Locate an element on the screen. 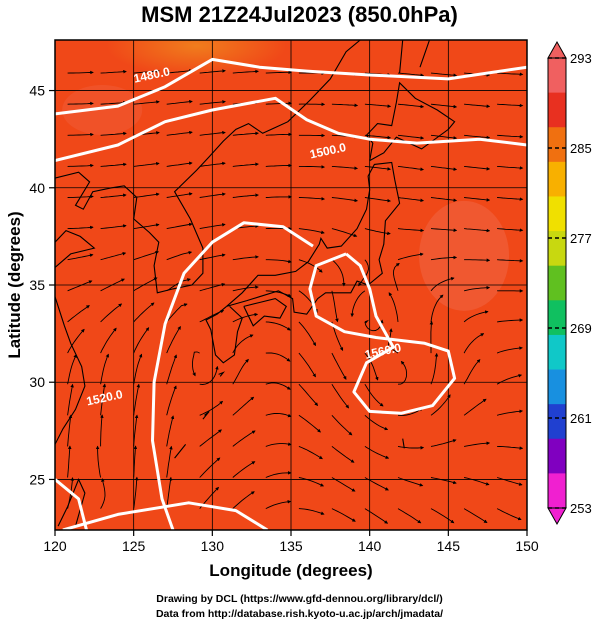 This screenshot has width=599, height=625. pale-area-east is located at coordinates (464, 255).